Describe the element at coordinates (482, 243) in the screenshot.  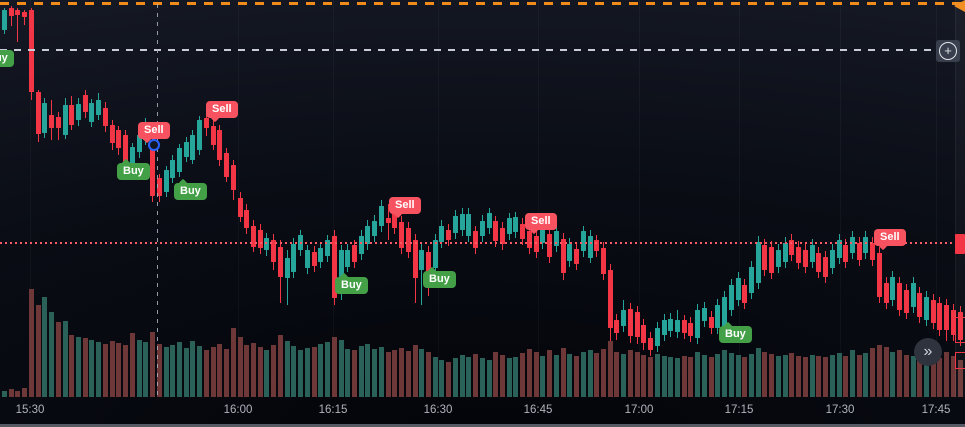
I see `current-price-line` at that location.